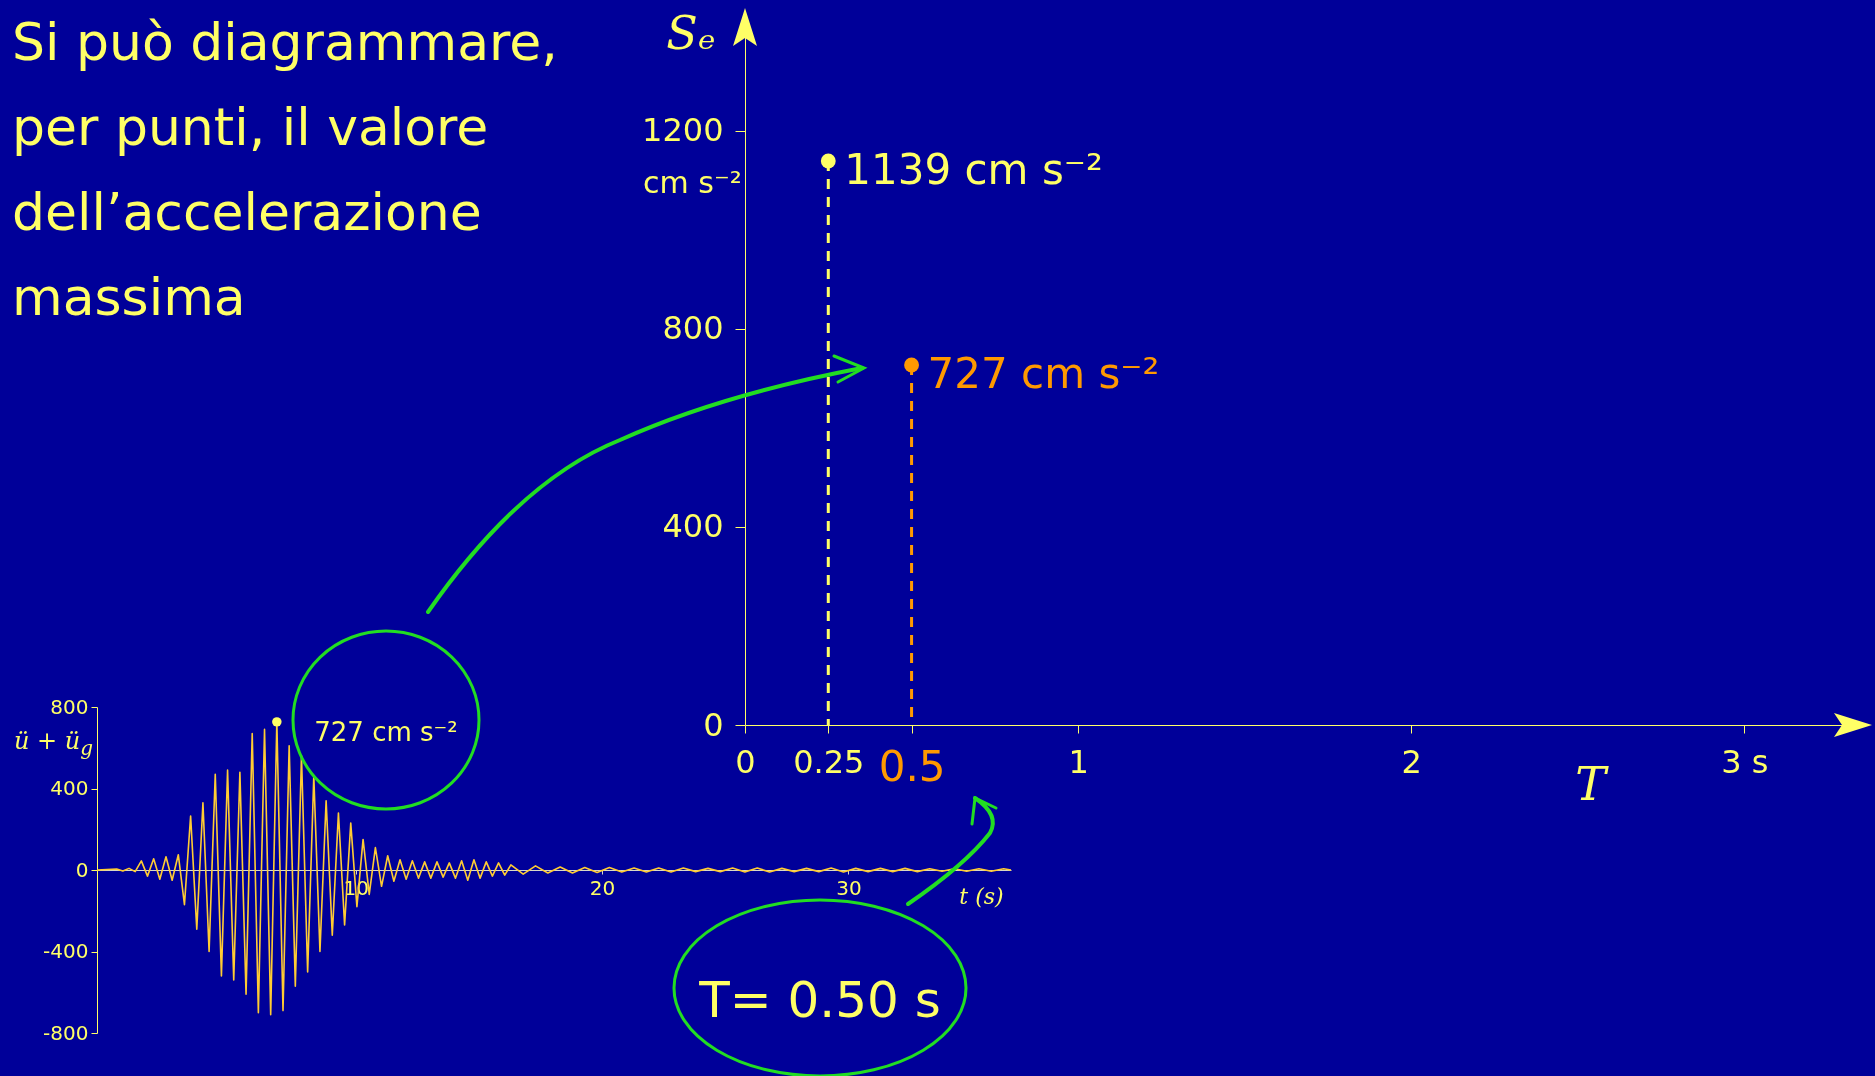 The image size is (1875, 1076). What do you see at coordinates (745, 761) in the screenshot?
I see `x-tick-label: 0` at bounding box center [745, 761].